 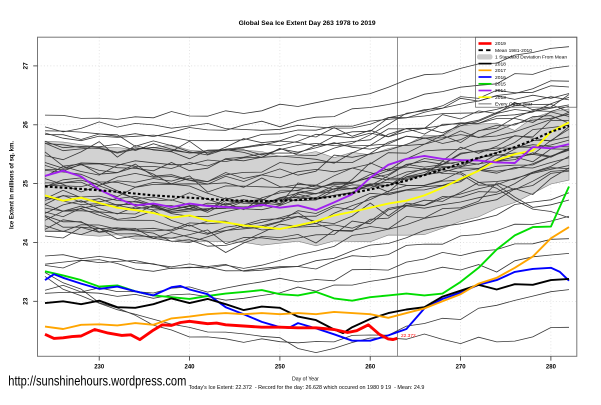 What do you see at coordinates (26, 184) in the screenshot?
I see `svg-text: 25` at bounding box center [26, 184].